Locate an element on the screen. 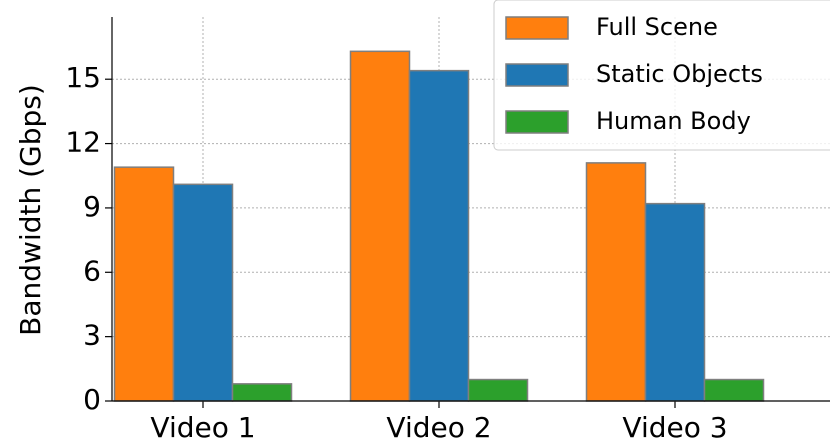  legend: Full Scene Static Objects Human Body is located at coordinates (661, 75).